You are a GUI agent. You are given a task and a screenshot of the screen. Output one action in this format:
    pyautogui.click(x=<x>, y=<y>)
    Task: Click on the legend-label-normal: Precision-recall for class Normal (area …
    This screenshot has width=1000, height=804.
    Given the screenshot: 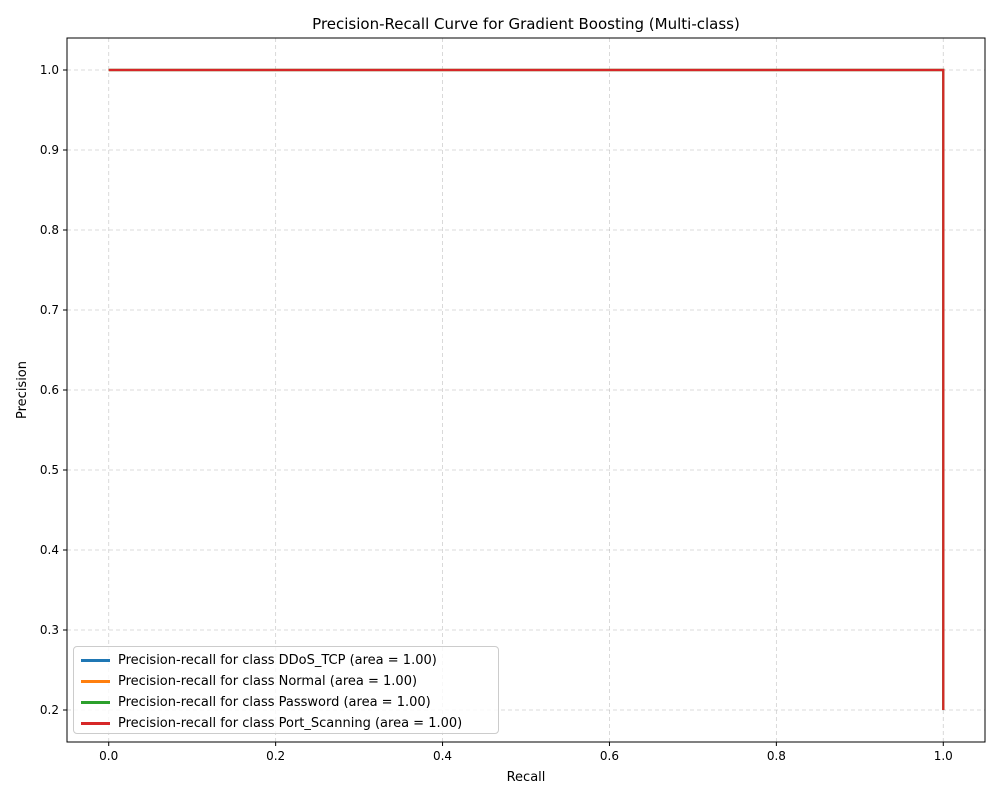 What is the action you would take?
    pyautogui.click(x=268, y=681)
    